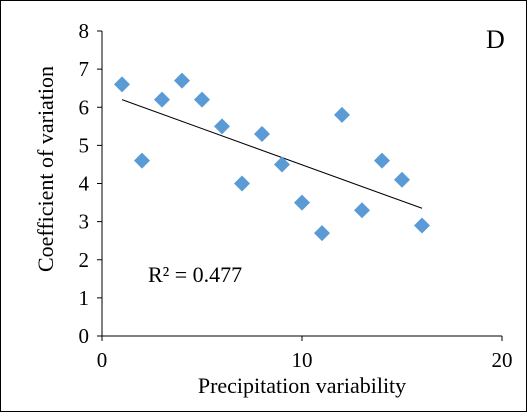 Image resolution: width=527 pixels, height=416 pixels. Describe the element at coordinates (84, 31) in the screenshot. I see `y-tick-label: 8` at that location.